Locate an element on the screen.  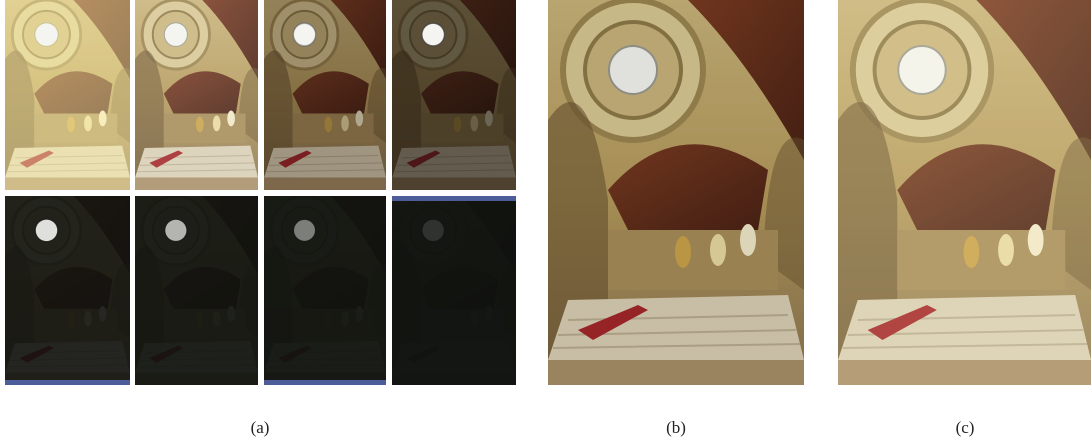
caption: (c) is located at coordinates (965, 427).